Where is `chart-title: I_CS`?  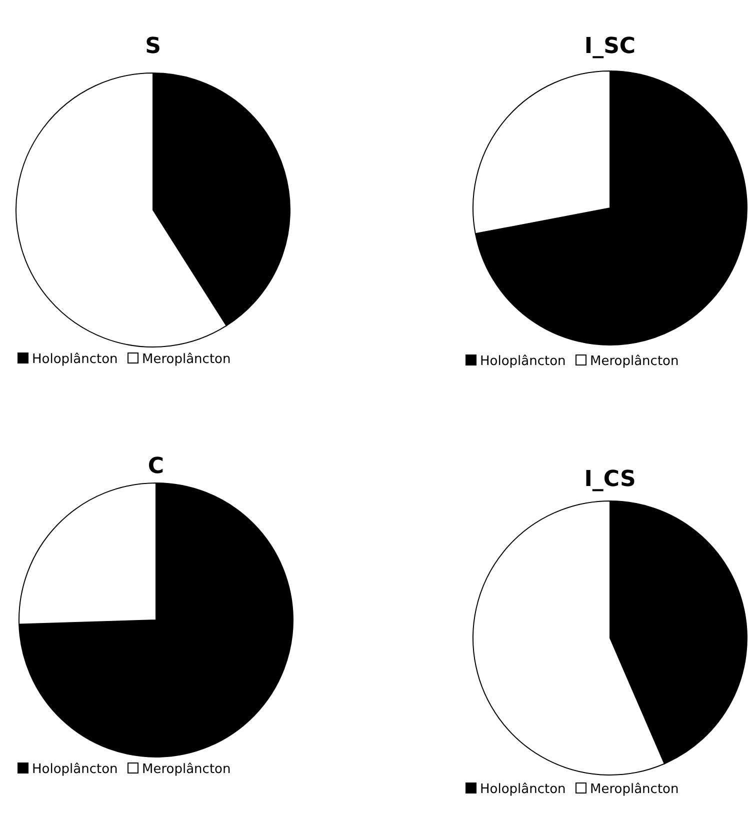
chart-title: I_CS is located at coordinates (610, 479).